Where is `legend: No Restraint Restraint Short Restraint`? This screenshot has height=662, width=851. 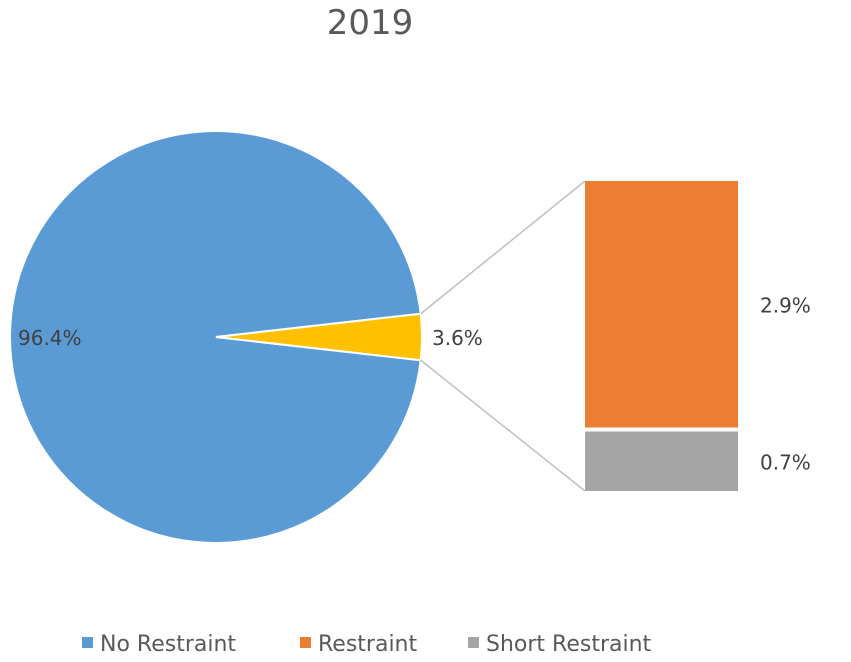 legend: No Restraint Restraint Short Restraint is located at coordinates (367, 644).